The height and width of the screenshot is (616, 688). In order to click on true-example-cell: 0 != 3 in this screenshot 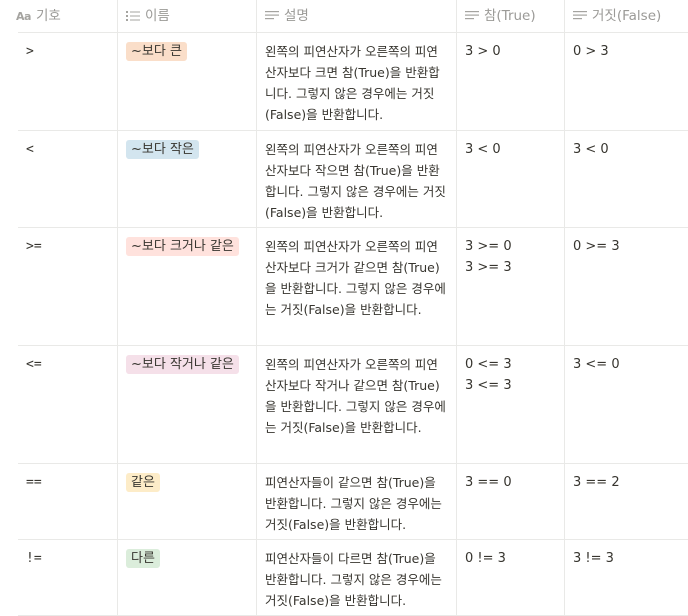, I will do `click(511, 577)`.